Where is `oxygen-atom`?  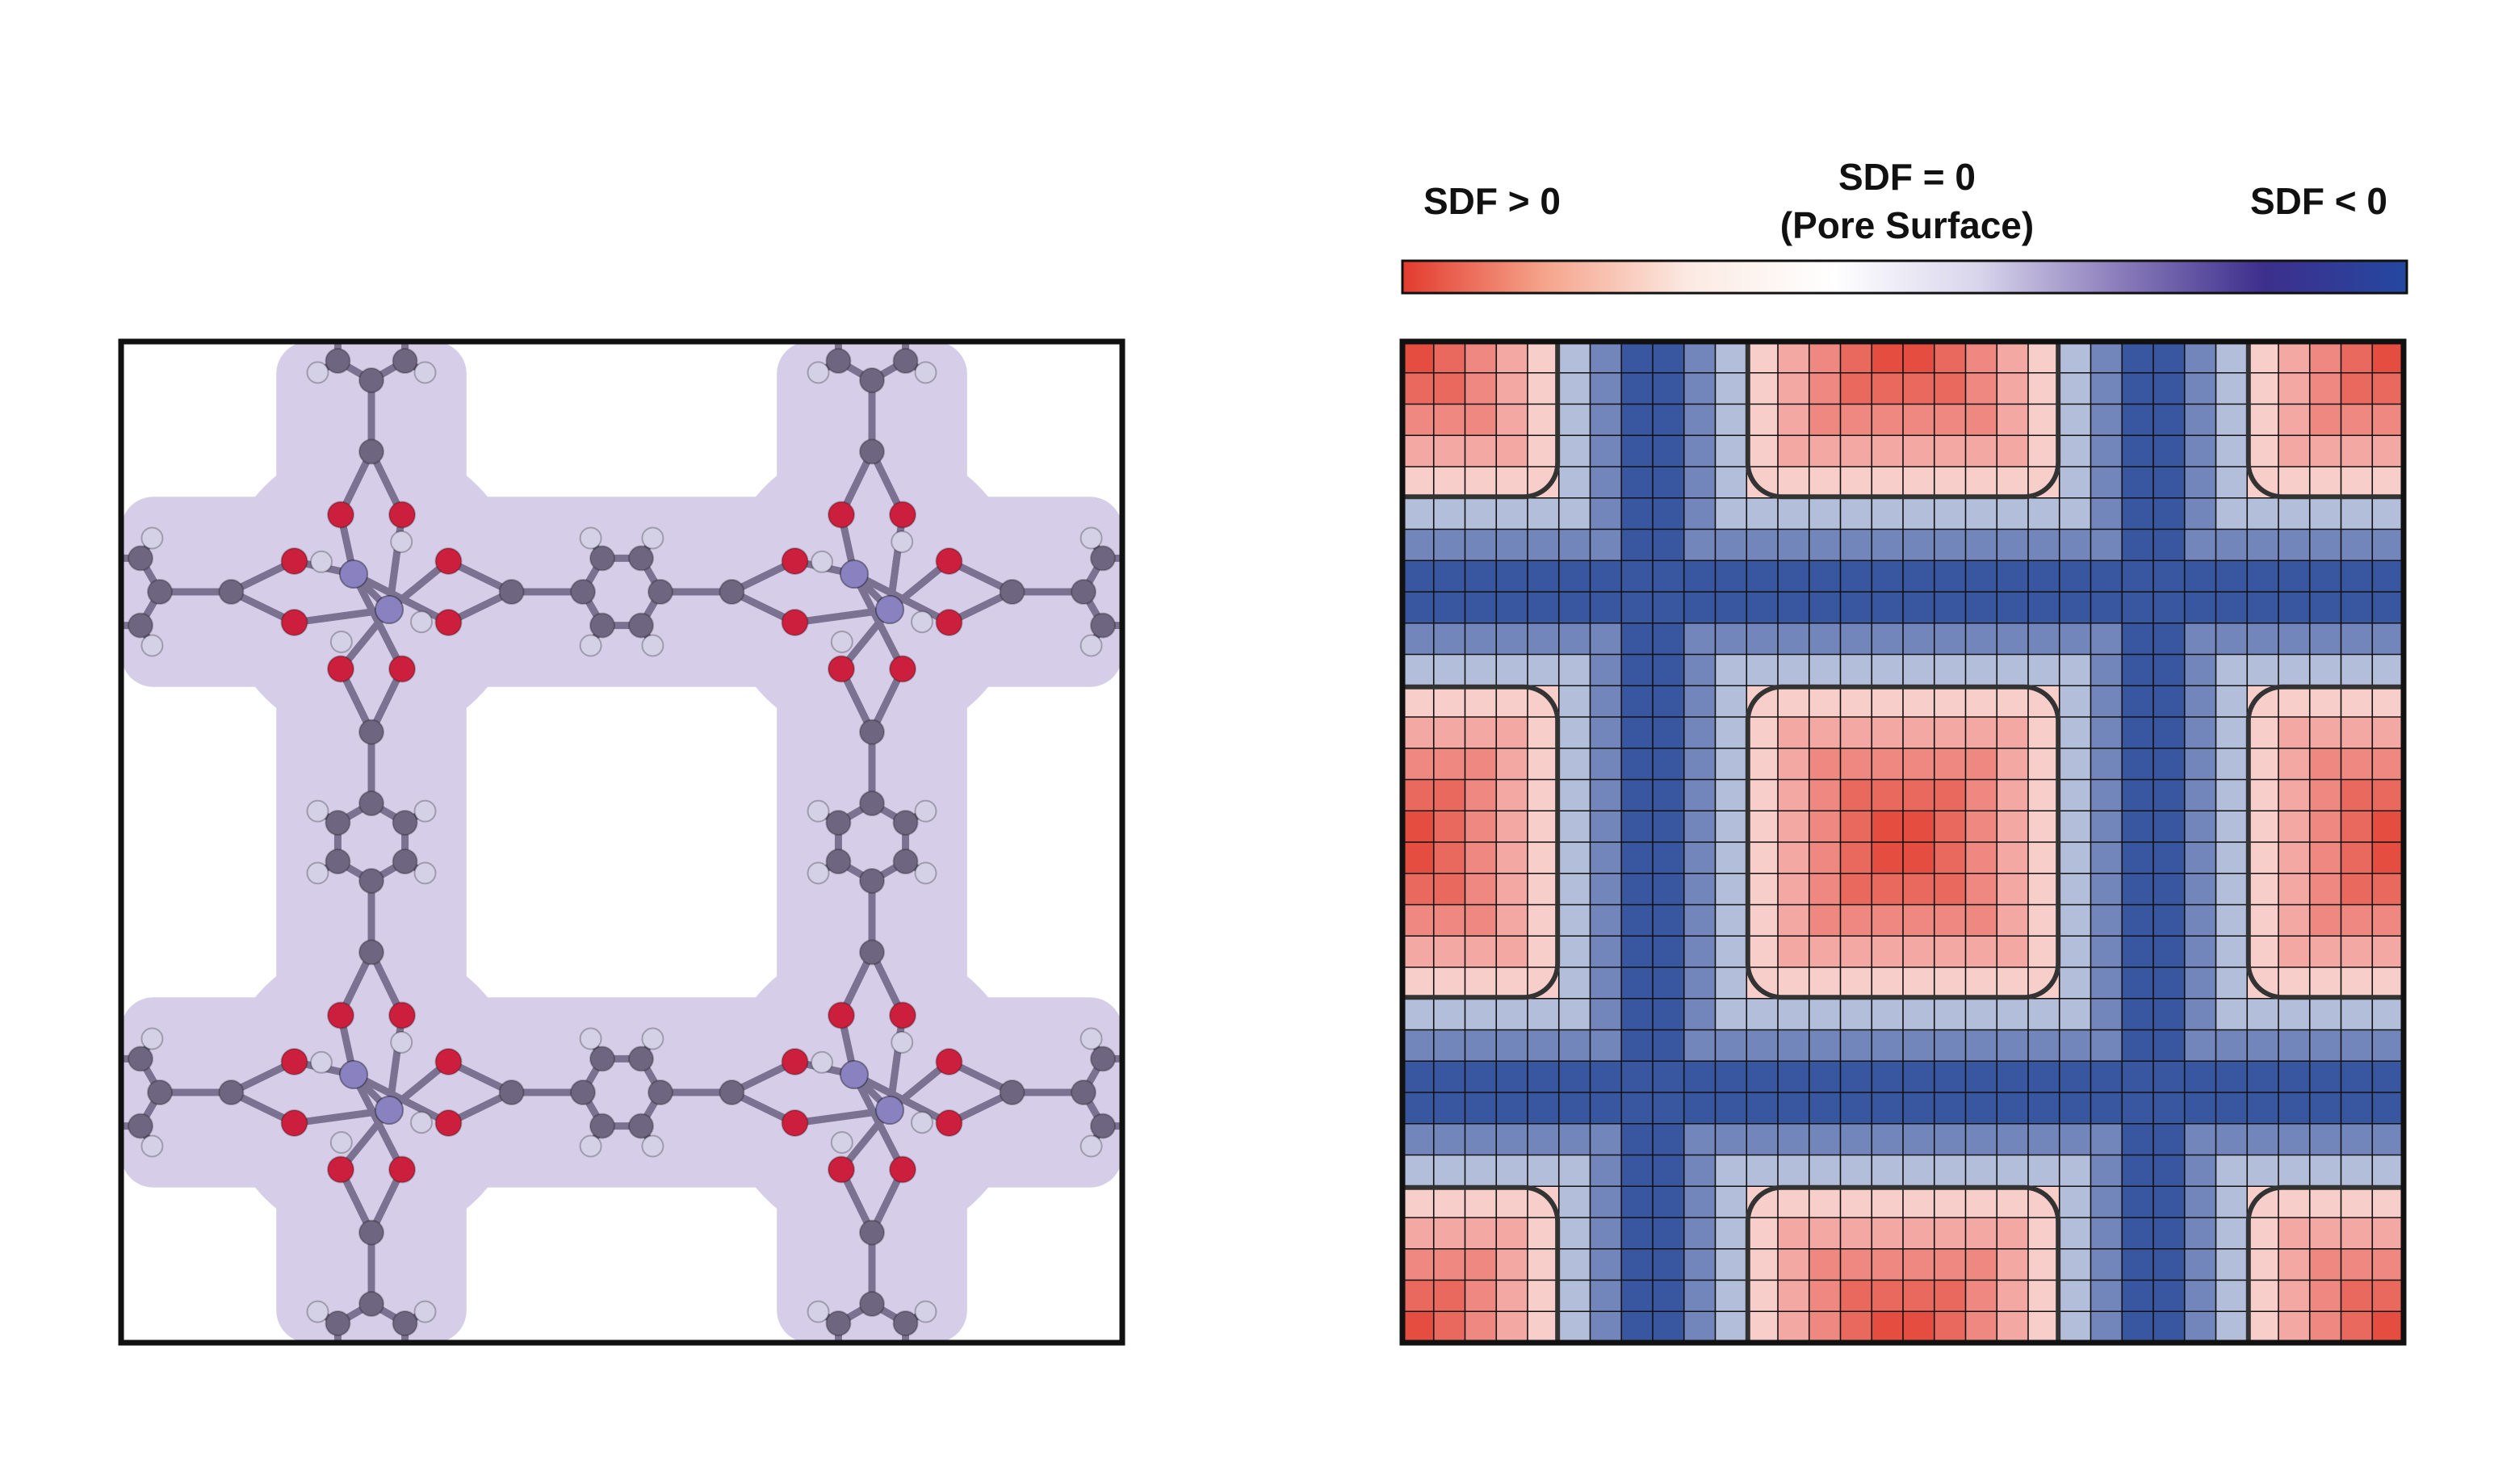
oxygen-atom is located at coordinates (340, 669).